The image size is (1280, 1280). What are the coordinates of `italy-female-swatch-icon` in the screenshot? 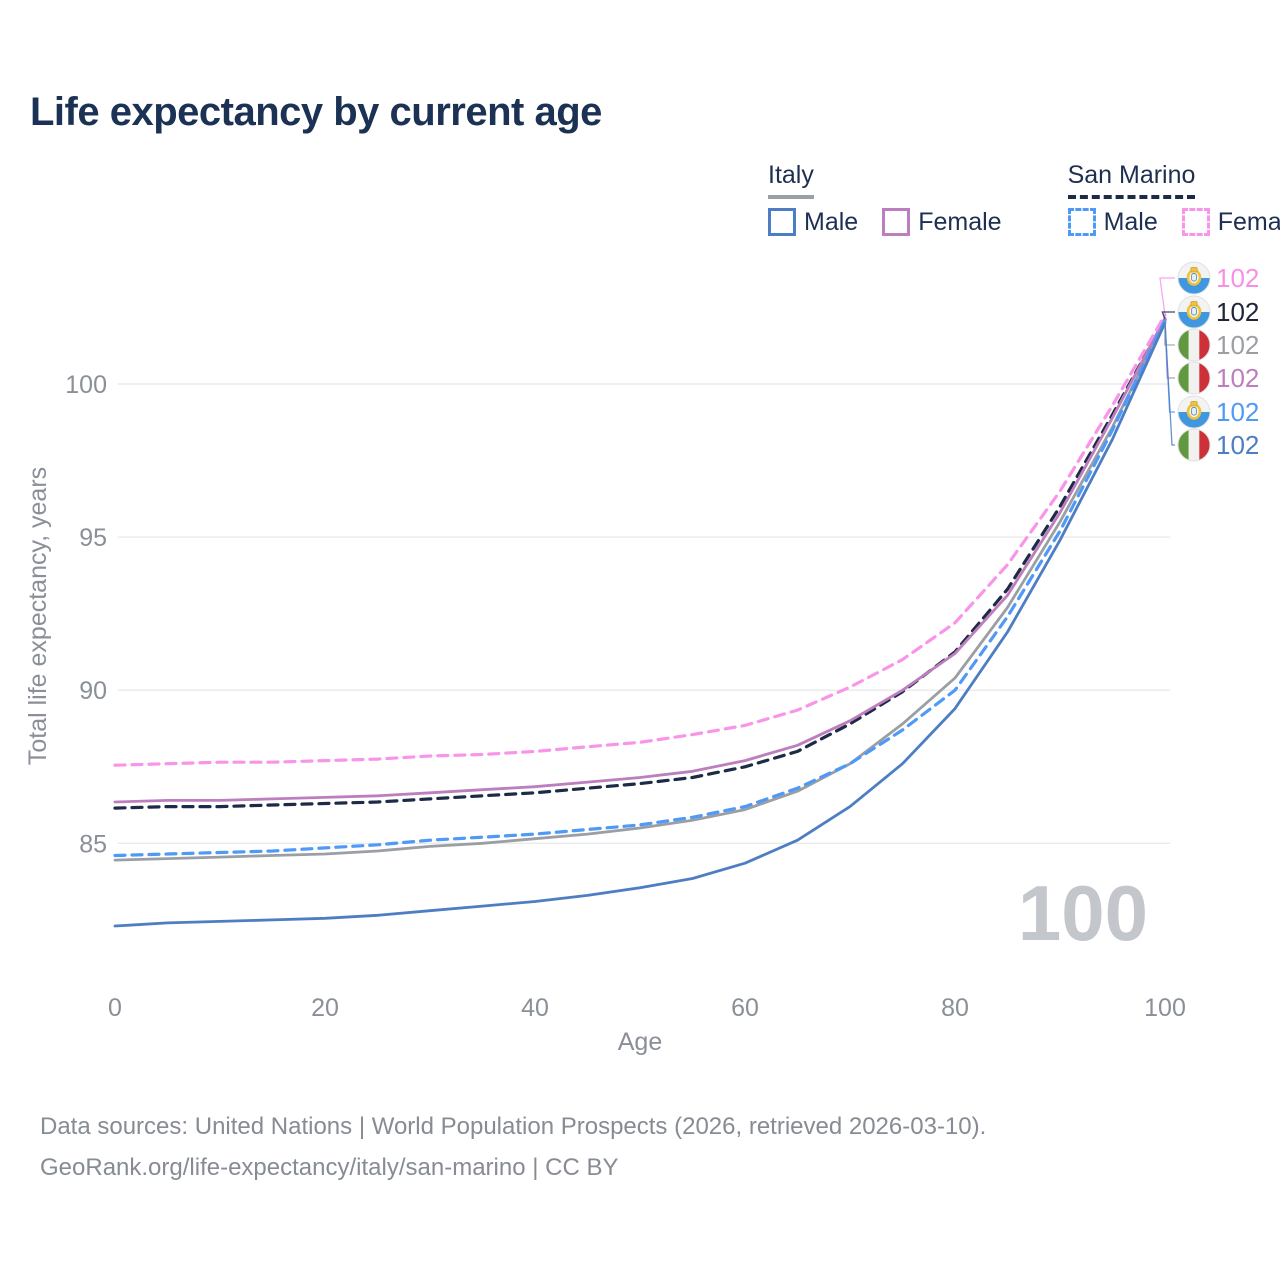 It's located at (896, 222).